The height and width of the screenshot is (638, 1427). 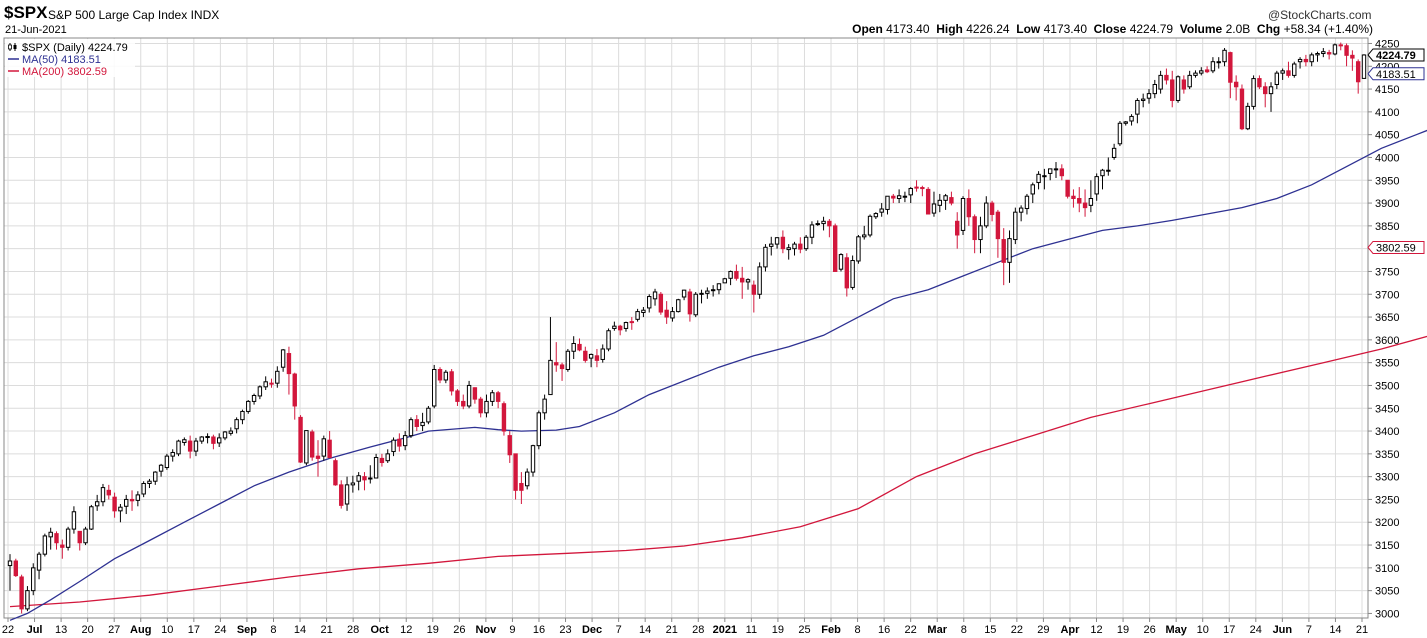 I want to click on x-tick-label: 26, so click(x=1149, y=630).